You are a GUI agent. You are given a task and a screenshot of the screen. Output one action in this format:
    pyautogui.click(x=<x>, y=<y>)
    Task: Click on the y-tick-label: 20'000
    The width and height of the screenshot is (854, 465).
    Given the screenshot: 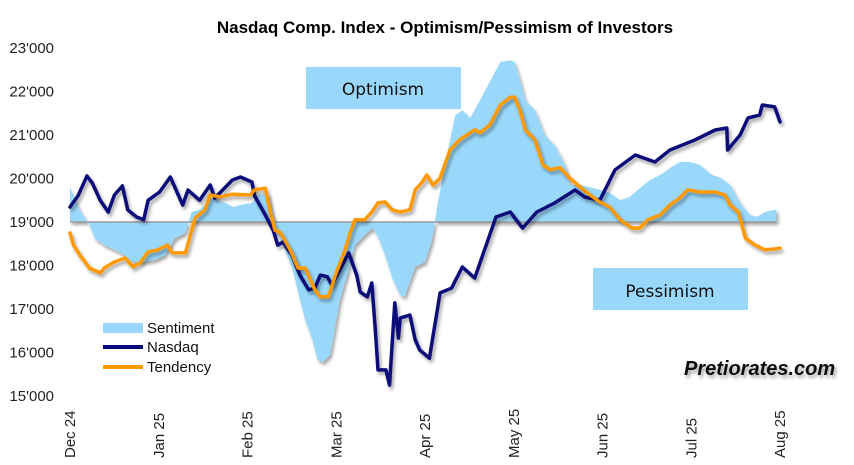 What is the action you would take?
    pyautogui.click(x=31, y=179)
    